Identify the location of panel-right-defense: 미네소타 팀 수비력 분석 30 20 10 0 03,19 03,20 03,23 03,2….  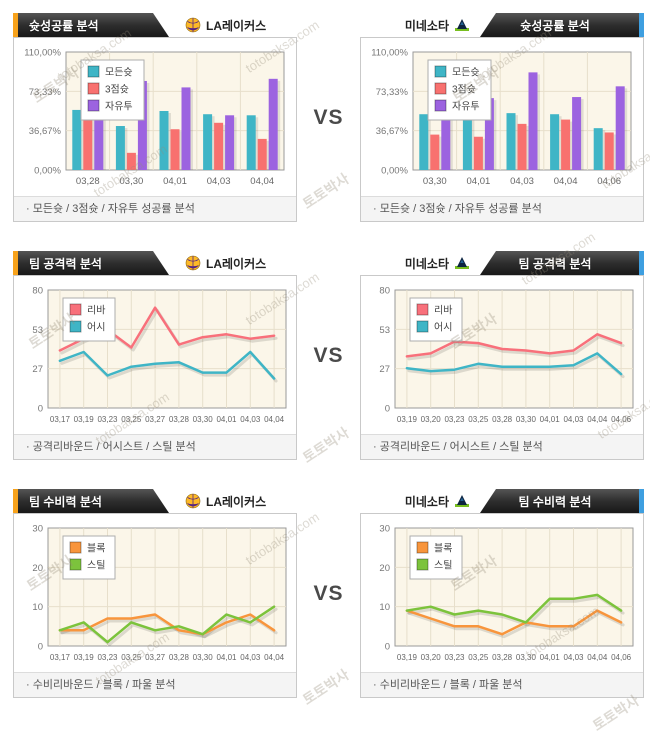
(502, 593).